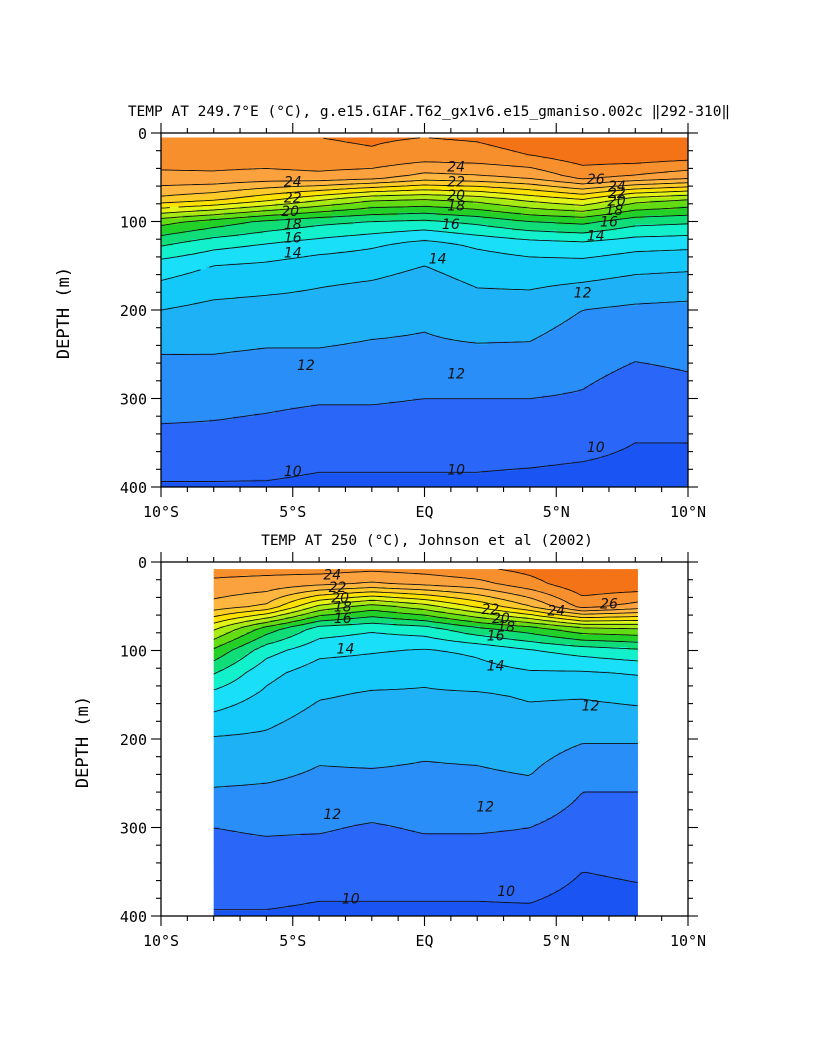 The image size is (818, 1055). I want to click on y-tick-label: 400, so click(133, 917).